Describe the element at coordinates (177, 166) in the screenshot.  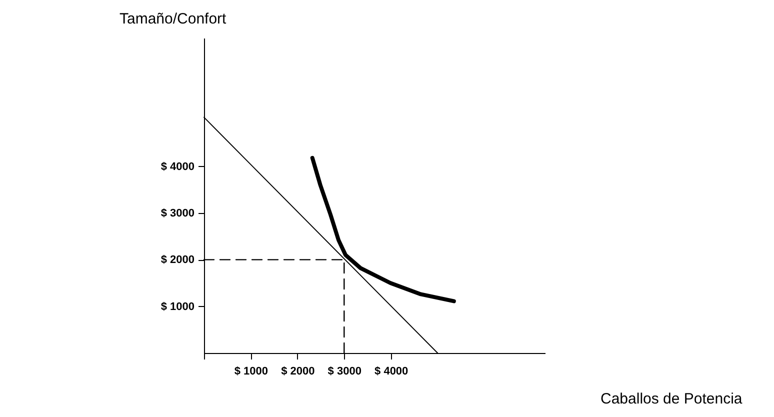
I see `y-tick-label: $ 4000` at that location.